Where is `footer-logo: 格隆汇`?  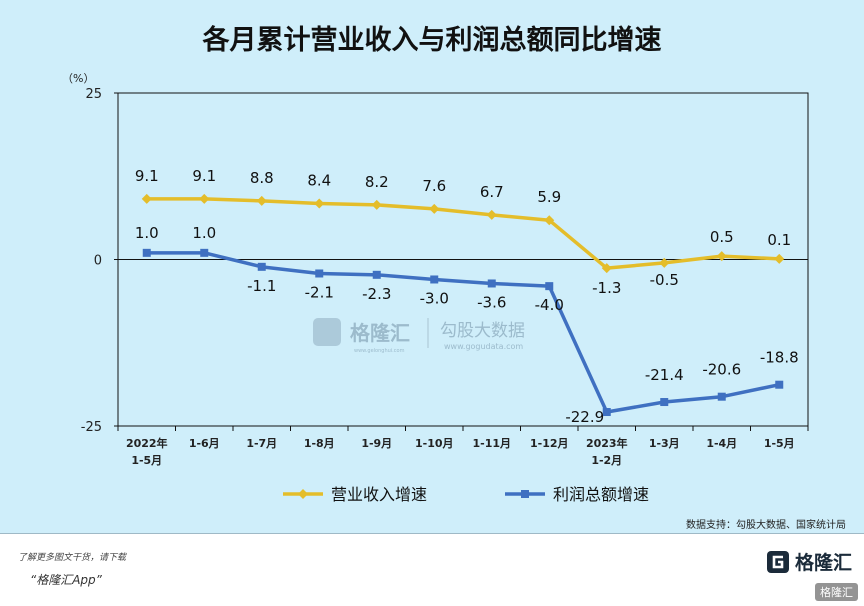
footer-logo: 格隆汇 is located at coordinates (809, 561).